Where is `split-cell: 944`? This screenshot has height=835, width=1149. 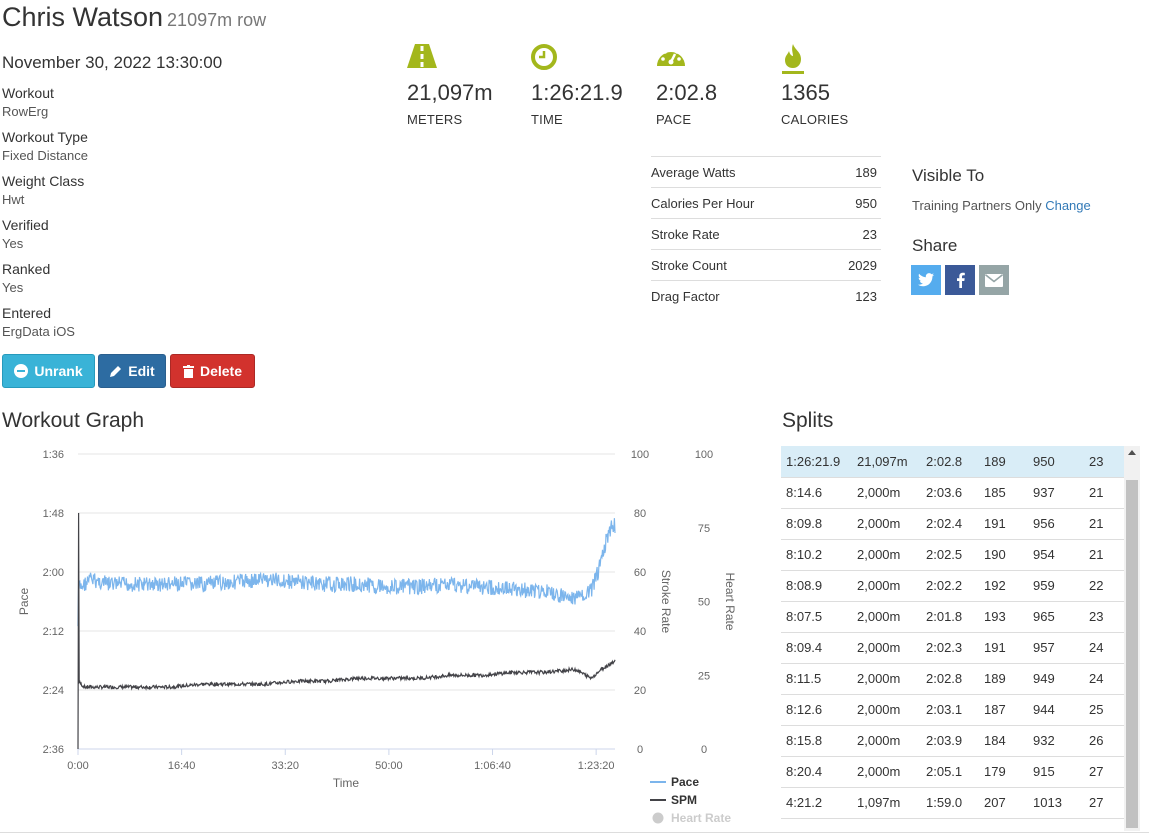 split-cell: 944 is located at coordinates (1056, 710).